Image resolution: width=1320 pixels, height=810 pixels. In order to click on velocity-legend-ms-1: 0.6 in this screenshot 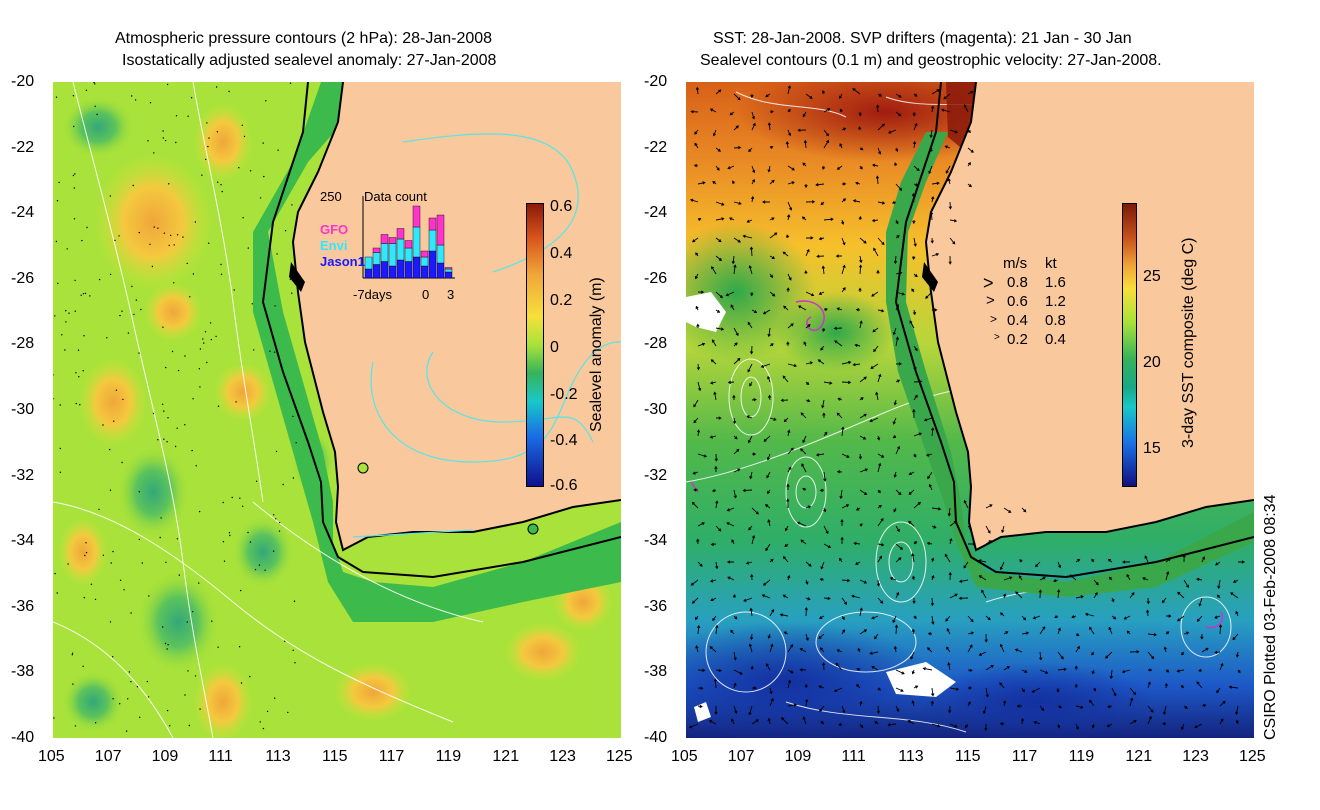, I will do `click(1017, 301)`.